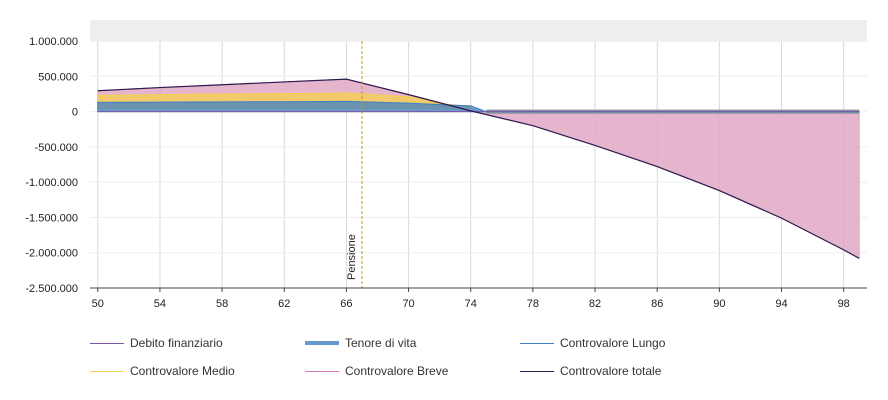 The image size is (888, 400). What do you see at coordinates (75, 113) in the screenshot?
I see `y-tick-label: 0` at bounding box center [75, 113].